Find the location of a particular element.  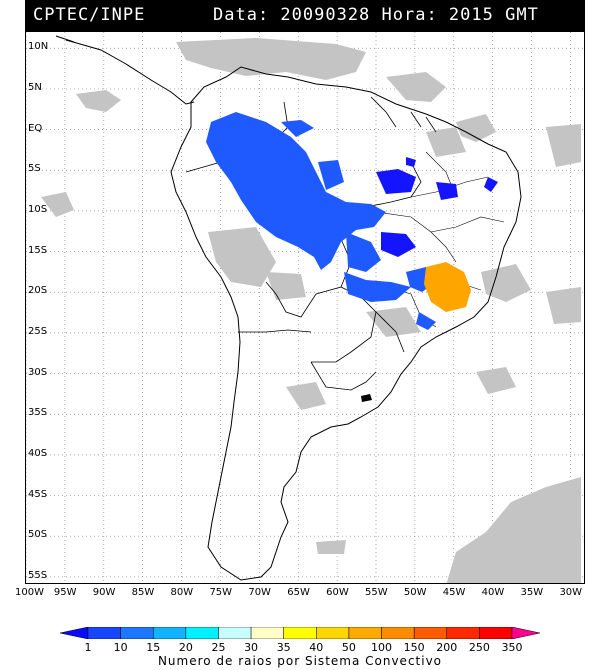

lat-label: EQ is located at coordinates (35, 128).